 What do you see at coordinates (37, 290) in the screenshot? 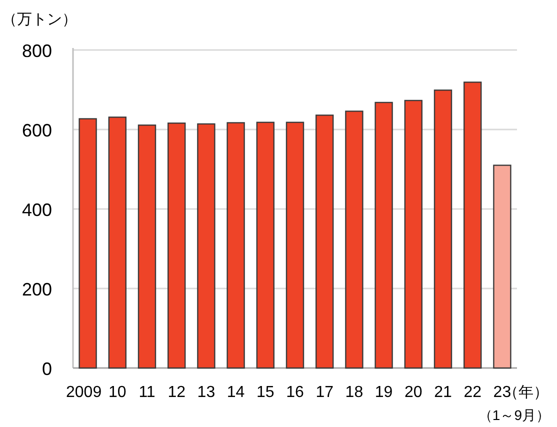
I see `y-tick-label: 200` at bounding box center [37, 290].